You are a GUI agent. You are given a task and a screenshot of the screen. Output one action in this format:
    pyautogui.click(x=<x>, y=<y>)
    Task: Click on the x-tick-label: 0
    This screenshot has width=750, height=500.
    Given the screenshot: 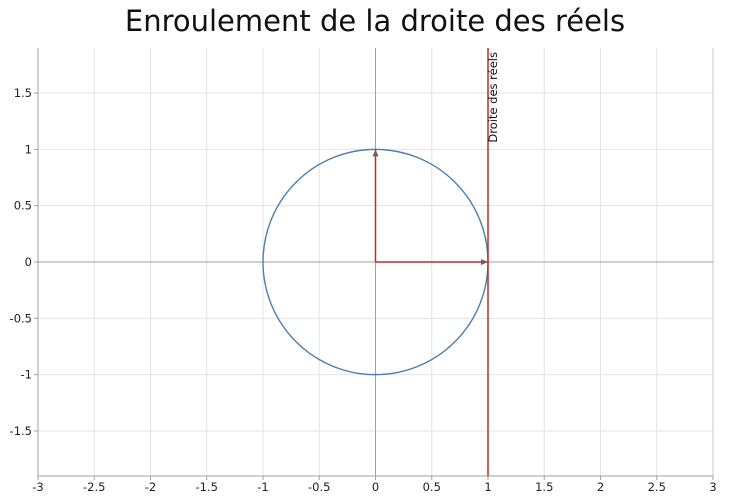 What is the action you would take?
    pyautogui.click(x=375, y=487)
    